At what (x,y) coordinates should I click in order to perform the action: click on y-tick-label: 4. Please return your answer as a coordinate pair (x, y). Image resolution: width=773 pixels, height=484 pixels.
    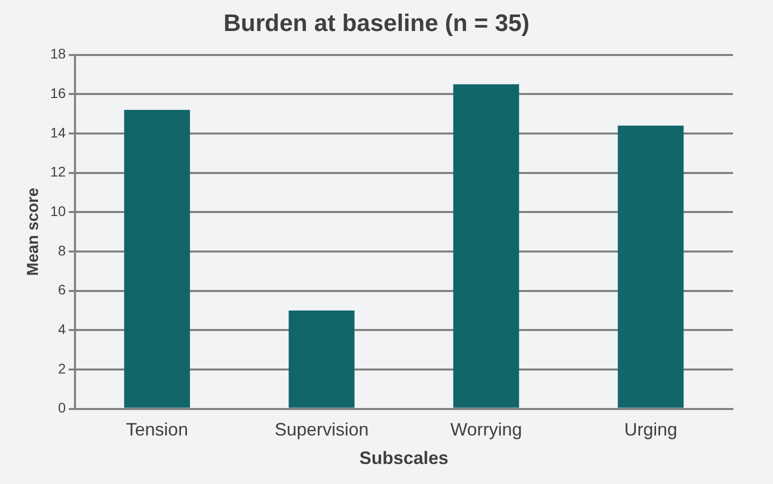
    Looking at the image, I should click on (62, 328).